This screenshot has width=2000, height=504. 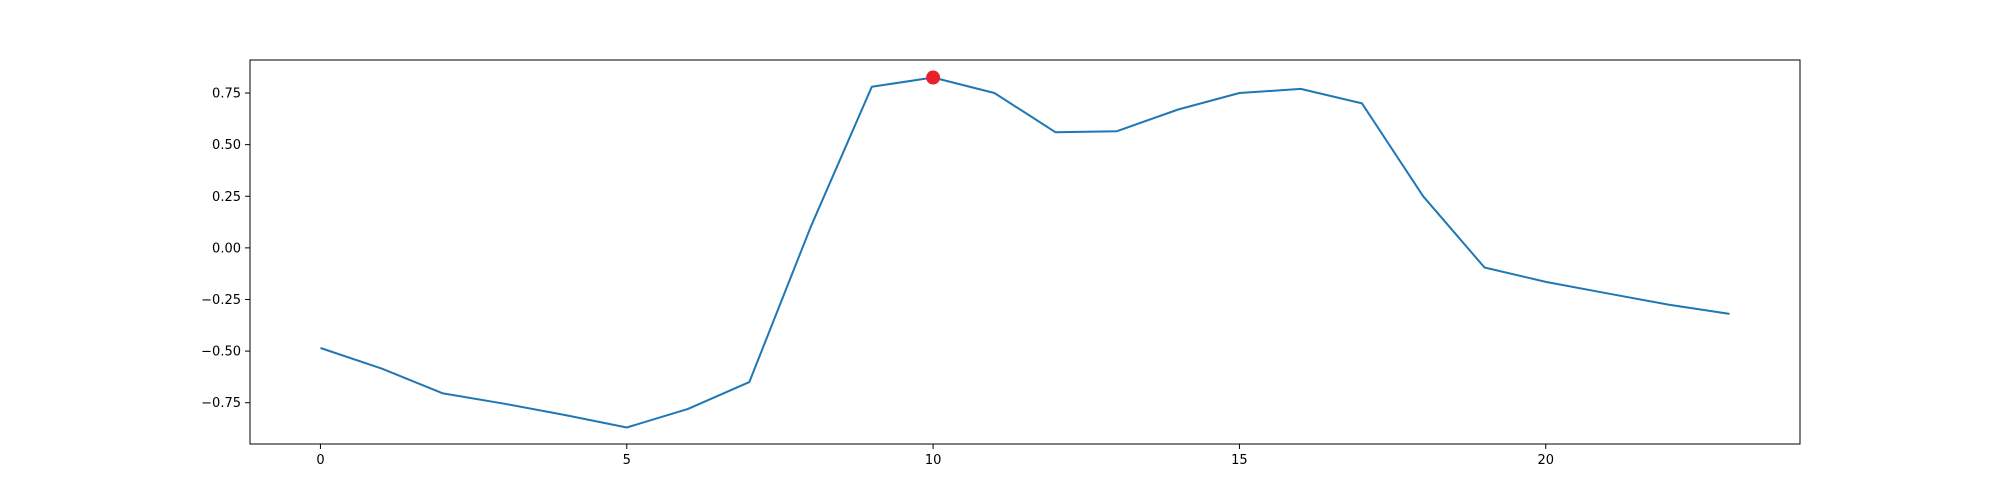 What do you see at coordinates (933, 460) in the screenshot?
I see `x-tick-label: 10` at bounding box center [933, 460].